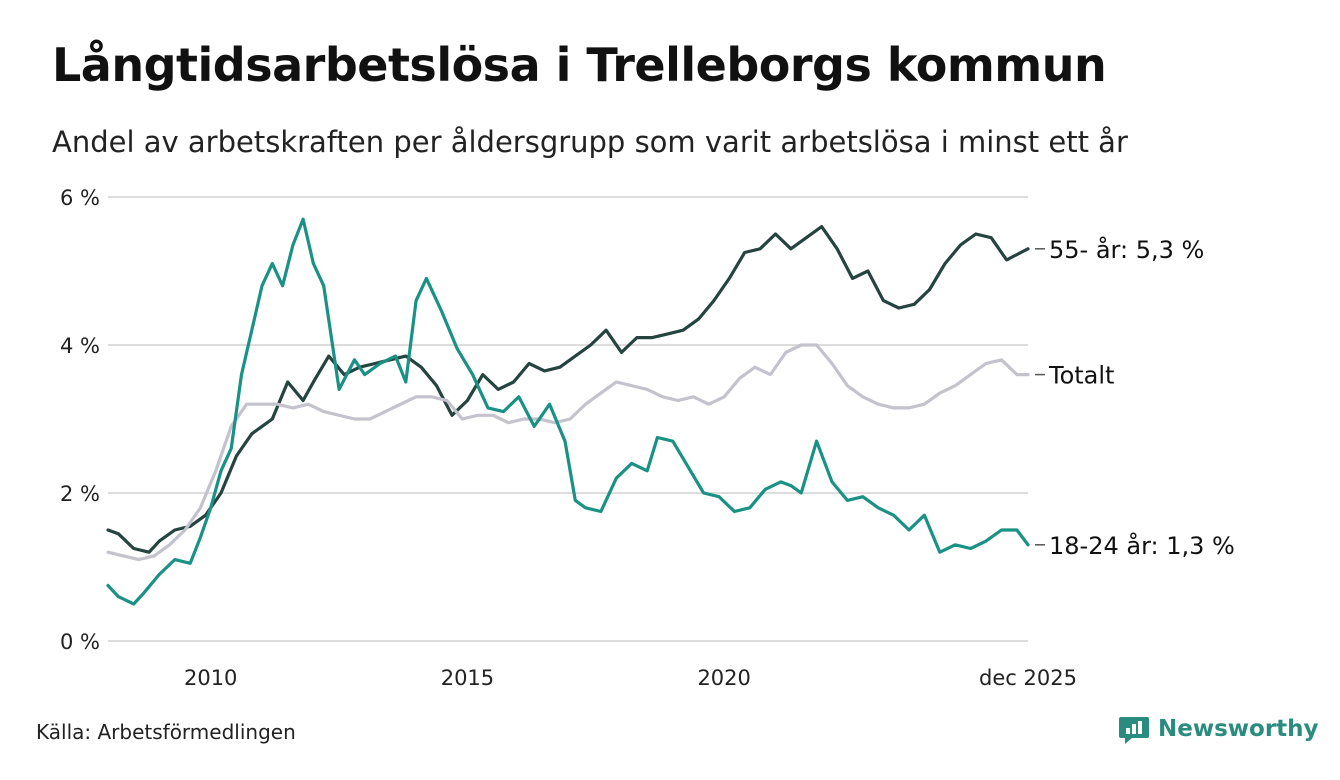 The height and width of the screenshot is (780, 1340). Describe the element at coordinates (80, 346) in the screenshot. I see `y-tick-label: 4 %` at that location.